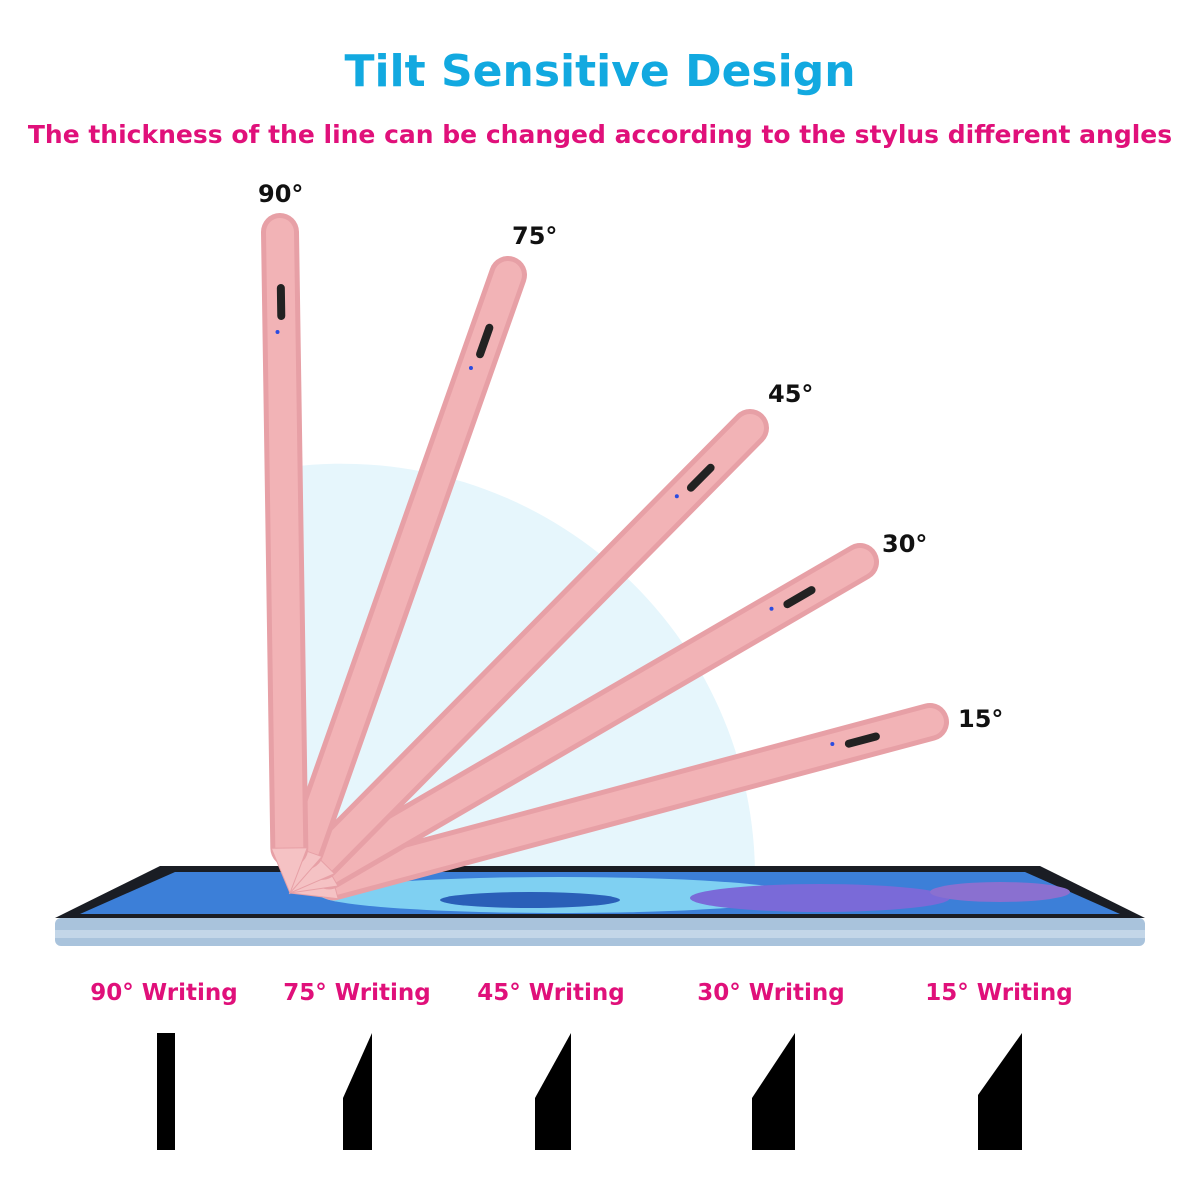  What do you see at coordinates (589, 1091) in the screenshot?
I see `writing-strokes` at bounding box center [589, 1091].